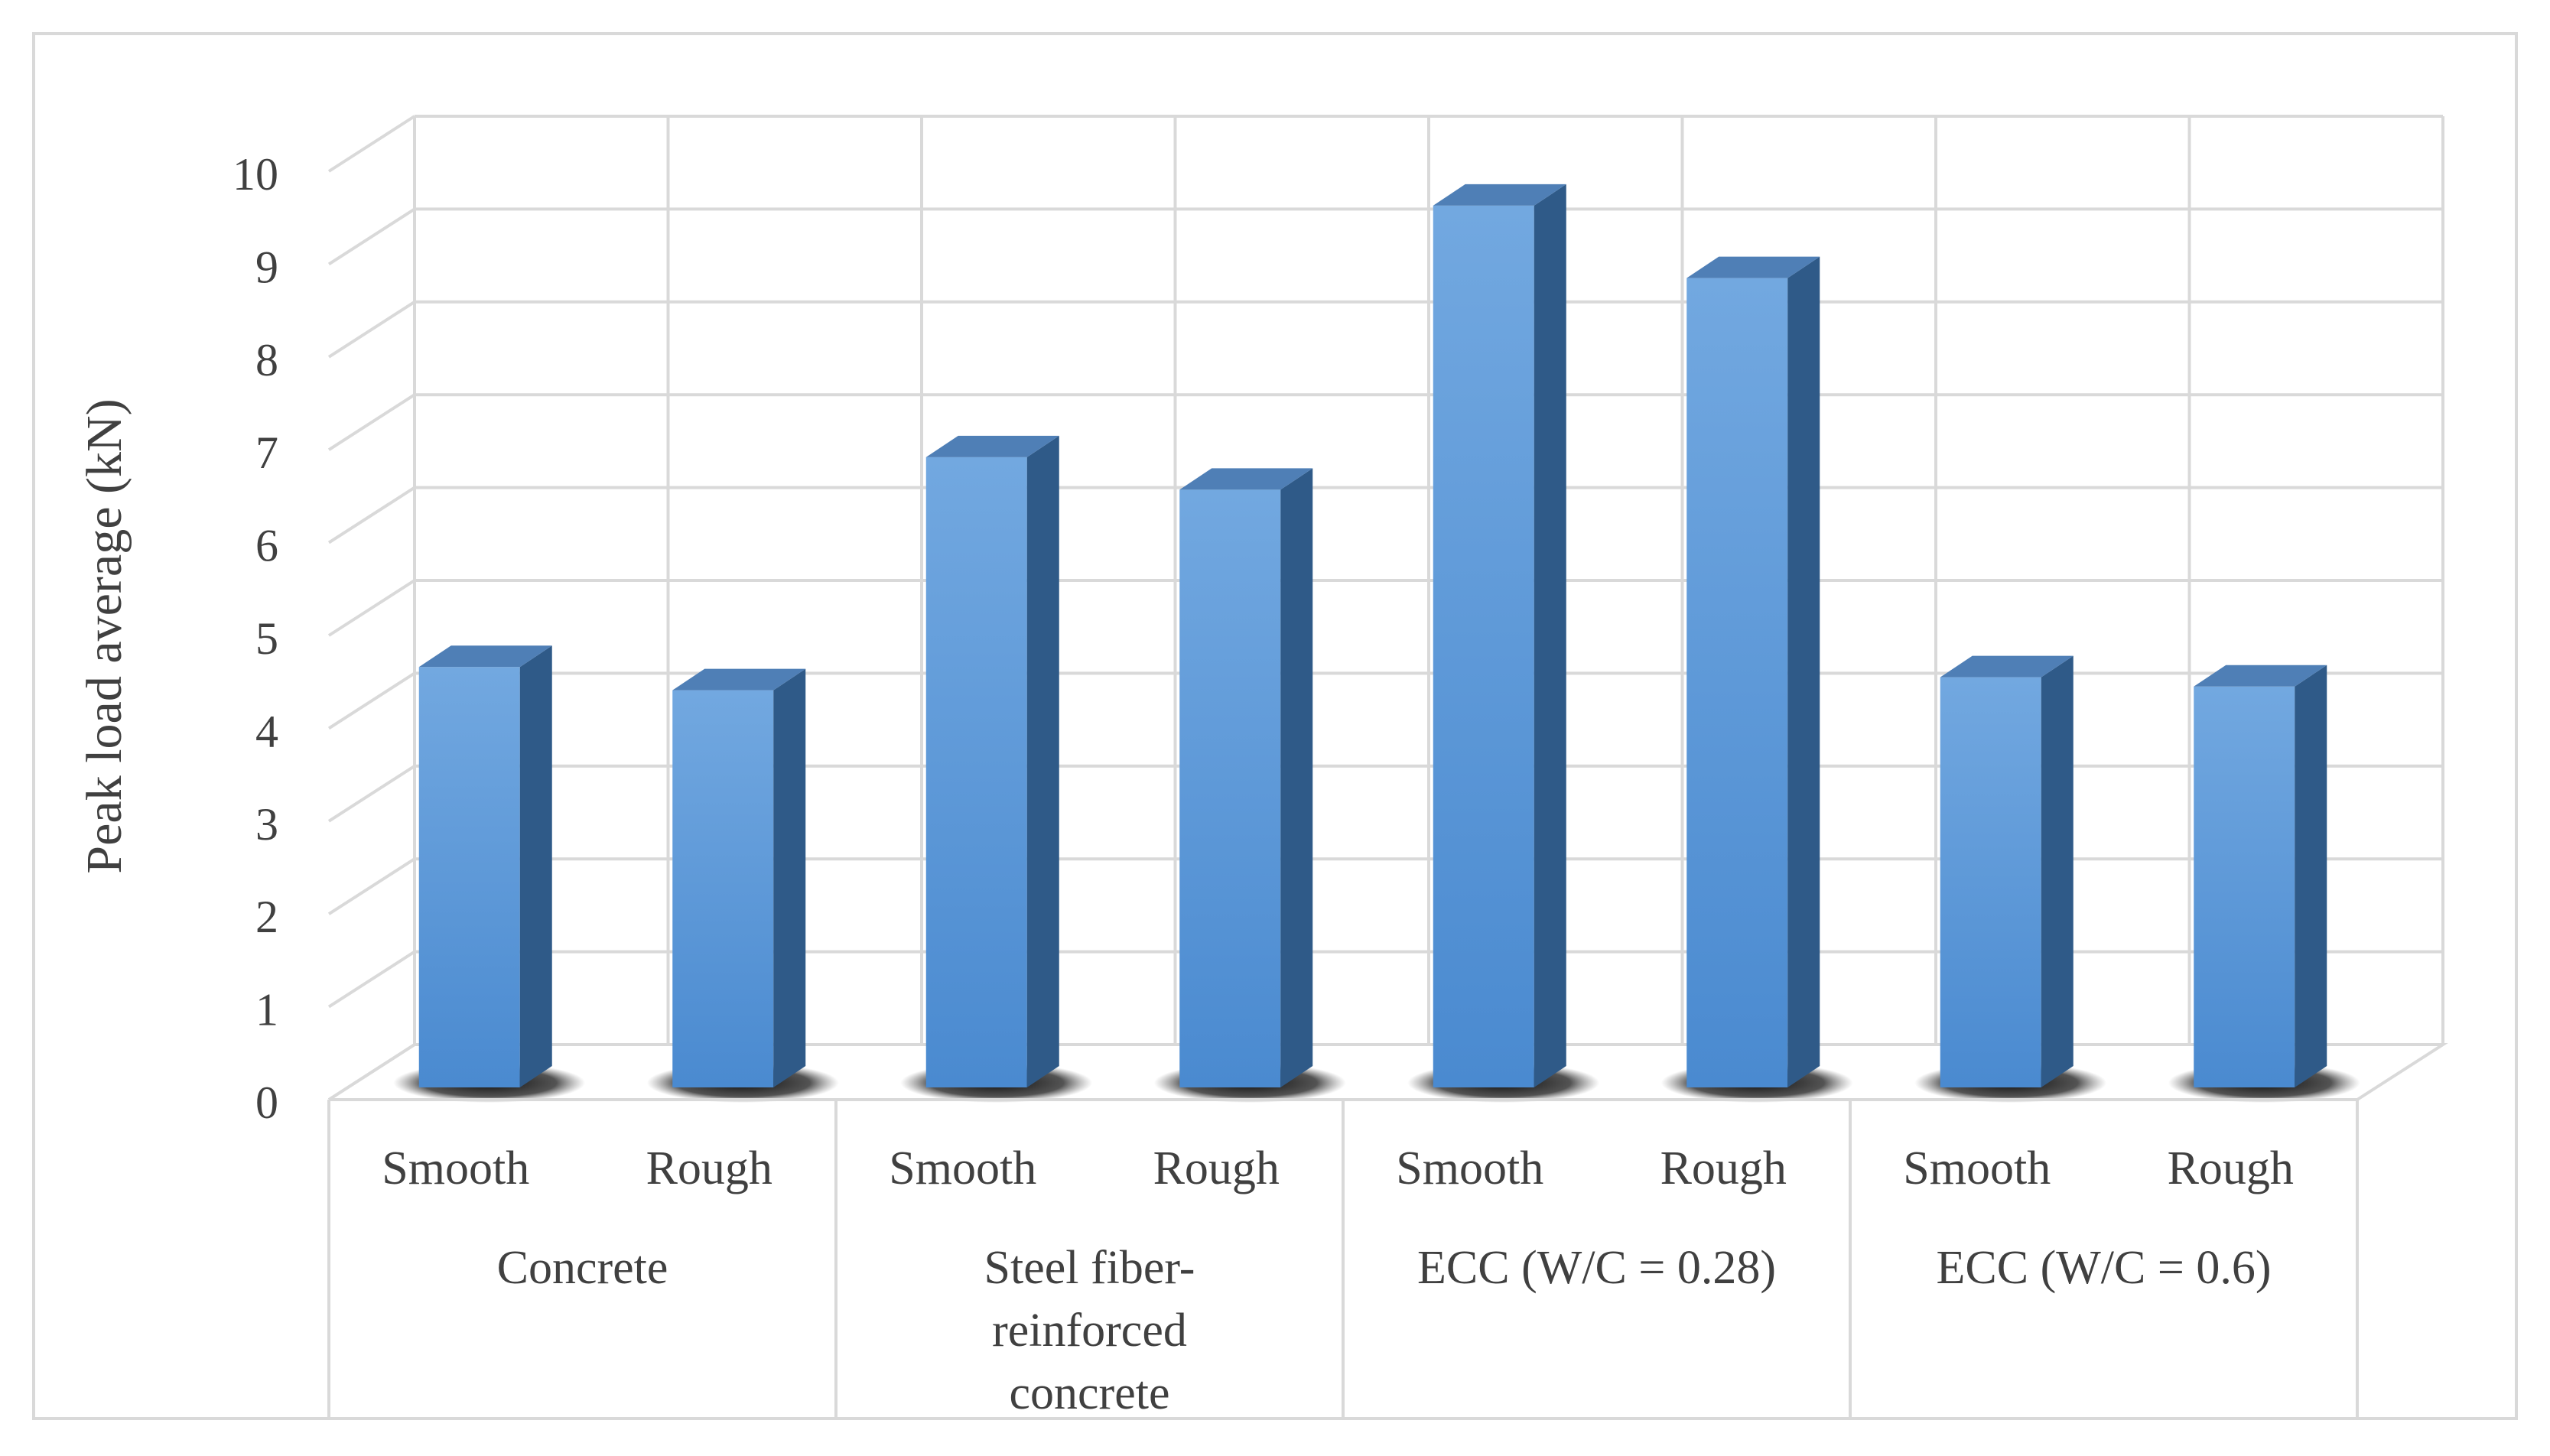  I want to click on group-label: Steel fiber-reinforced concrete, so click(1089, 1330).